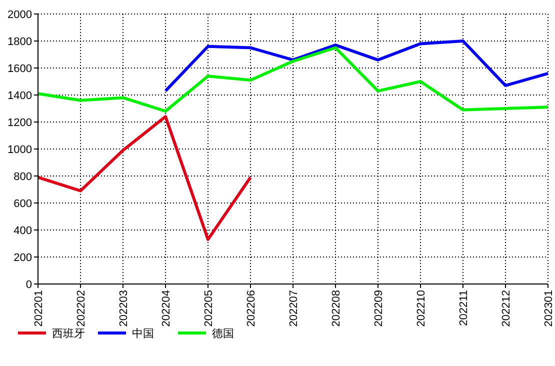 The height and width of the screenshot is (366, 555). What do you see at coordinates (209, 308) in the screenshot?
I see `x-tick-label: 202205` at bounding box center [209, 308].